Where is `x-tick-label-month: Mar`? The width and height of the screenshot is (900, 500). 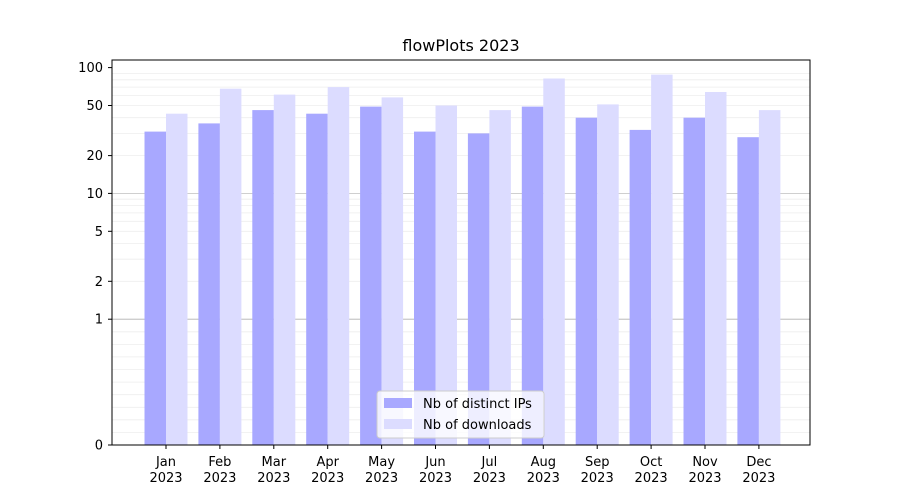
x-tick-label-month: Mar is located at coordinates (274, 462).